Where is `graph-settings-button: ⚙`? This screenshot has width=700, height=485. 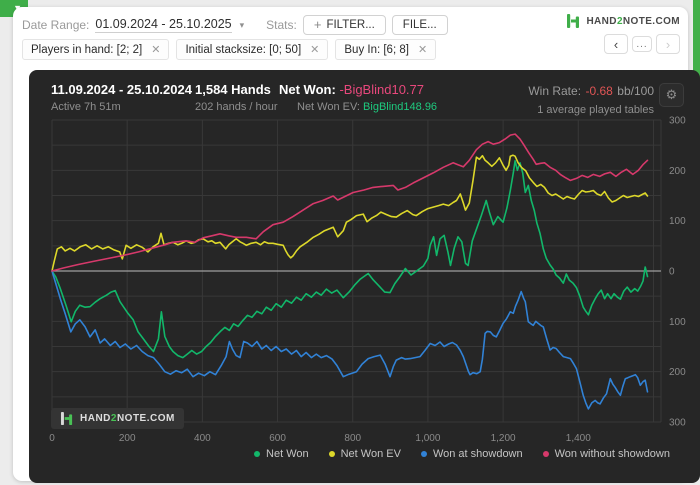 graph-settings-button: ⚙ is located at coordinates (671, 95).